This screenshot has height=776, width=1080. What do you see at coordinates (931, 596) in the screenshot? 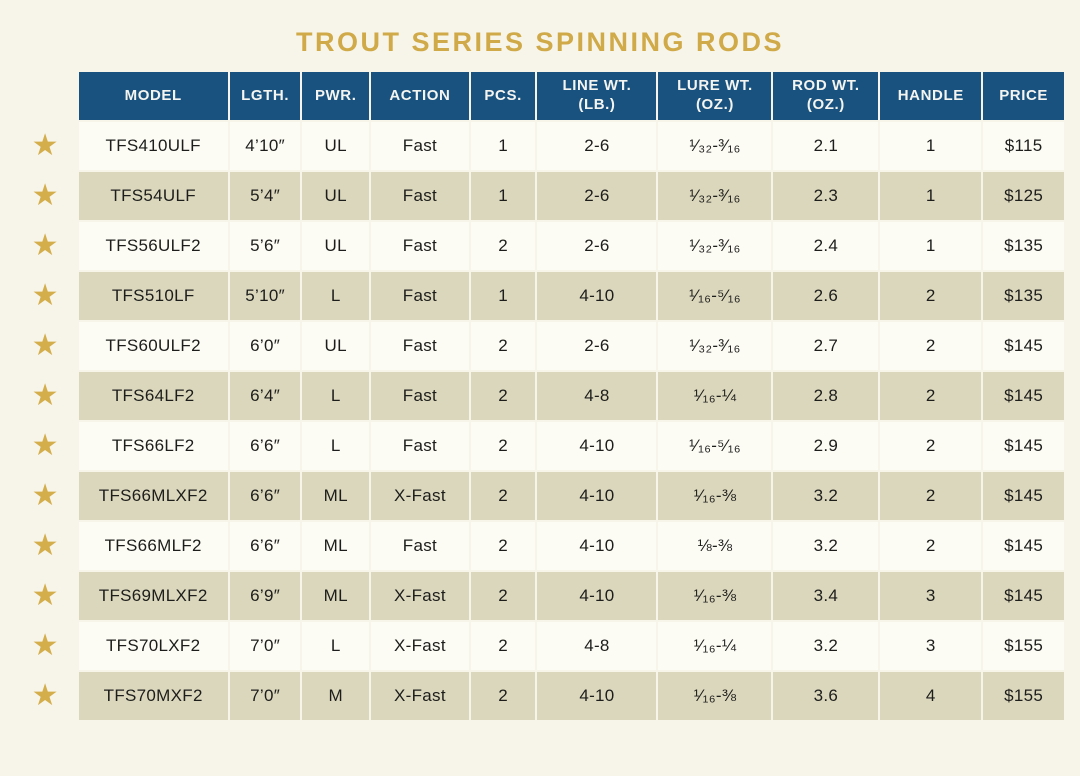
I see `cell-handle: 3` at bounding box center [931, 596].